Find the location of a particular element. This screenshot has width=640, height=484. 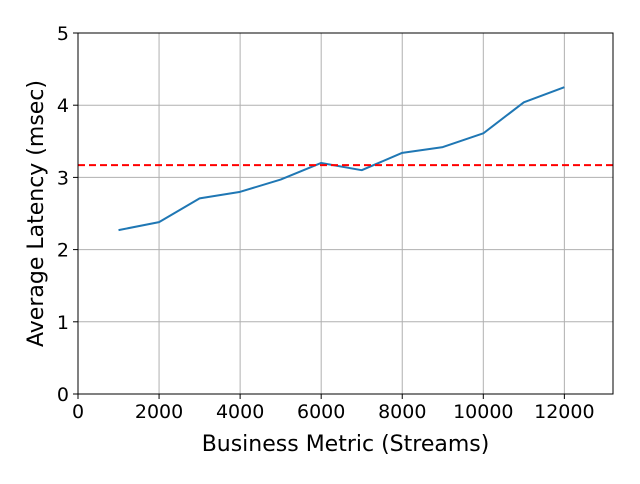

y-axis-label: Average Latency (msec) is located at coordinates (36, 213).